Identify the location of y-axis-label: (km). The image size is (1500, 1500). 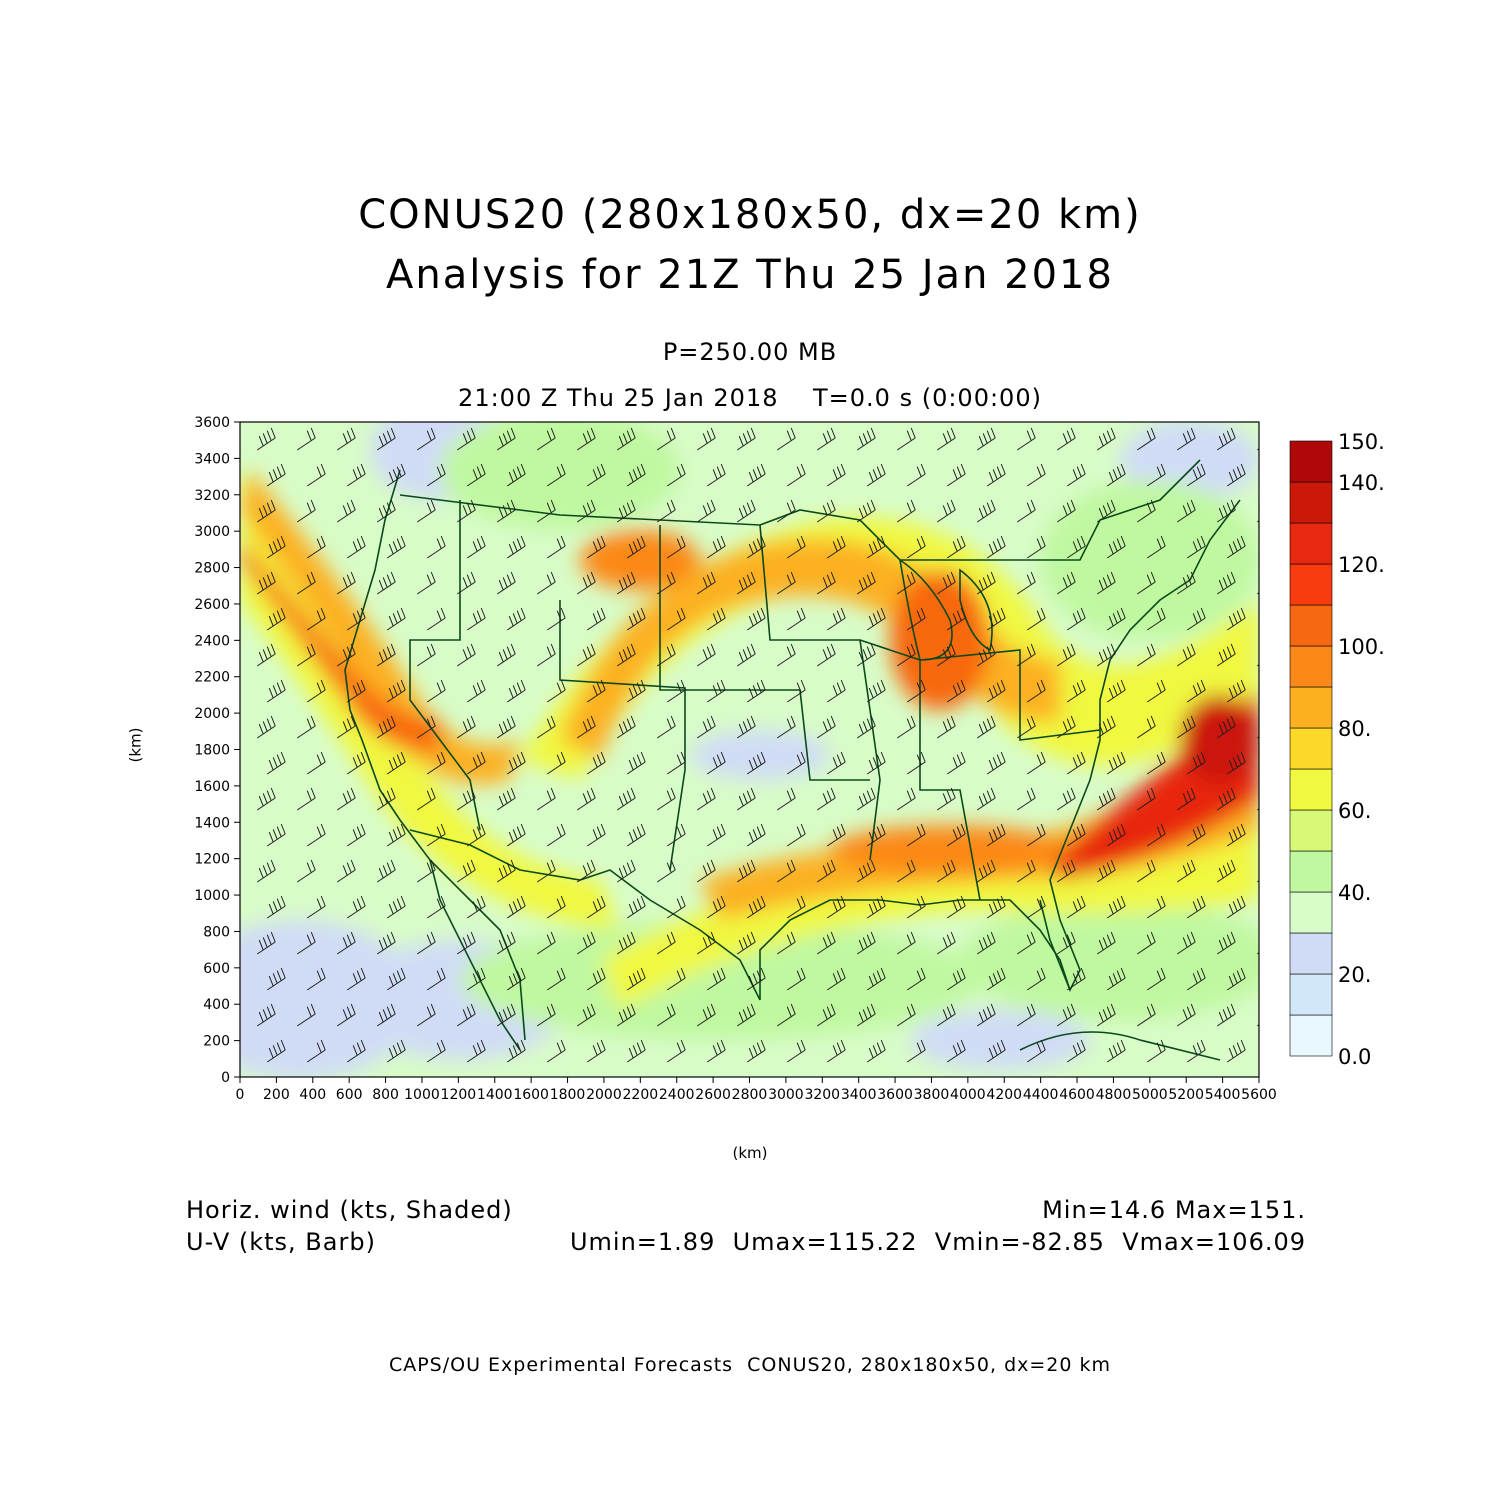
(135, 745).